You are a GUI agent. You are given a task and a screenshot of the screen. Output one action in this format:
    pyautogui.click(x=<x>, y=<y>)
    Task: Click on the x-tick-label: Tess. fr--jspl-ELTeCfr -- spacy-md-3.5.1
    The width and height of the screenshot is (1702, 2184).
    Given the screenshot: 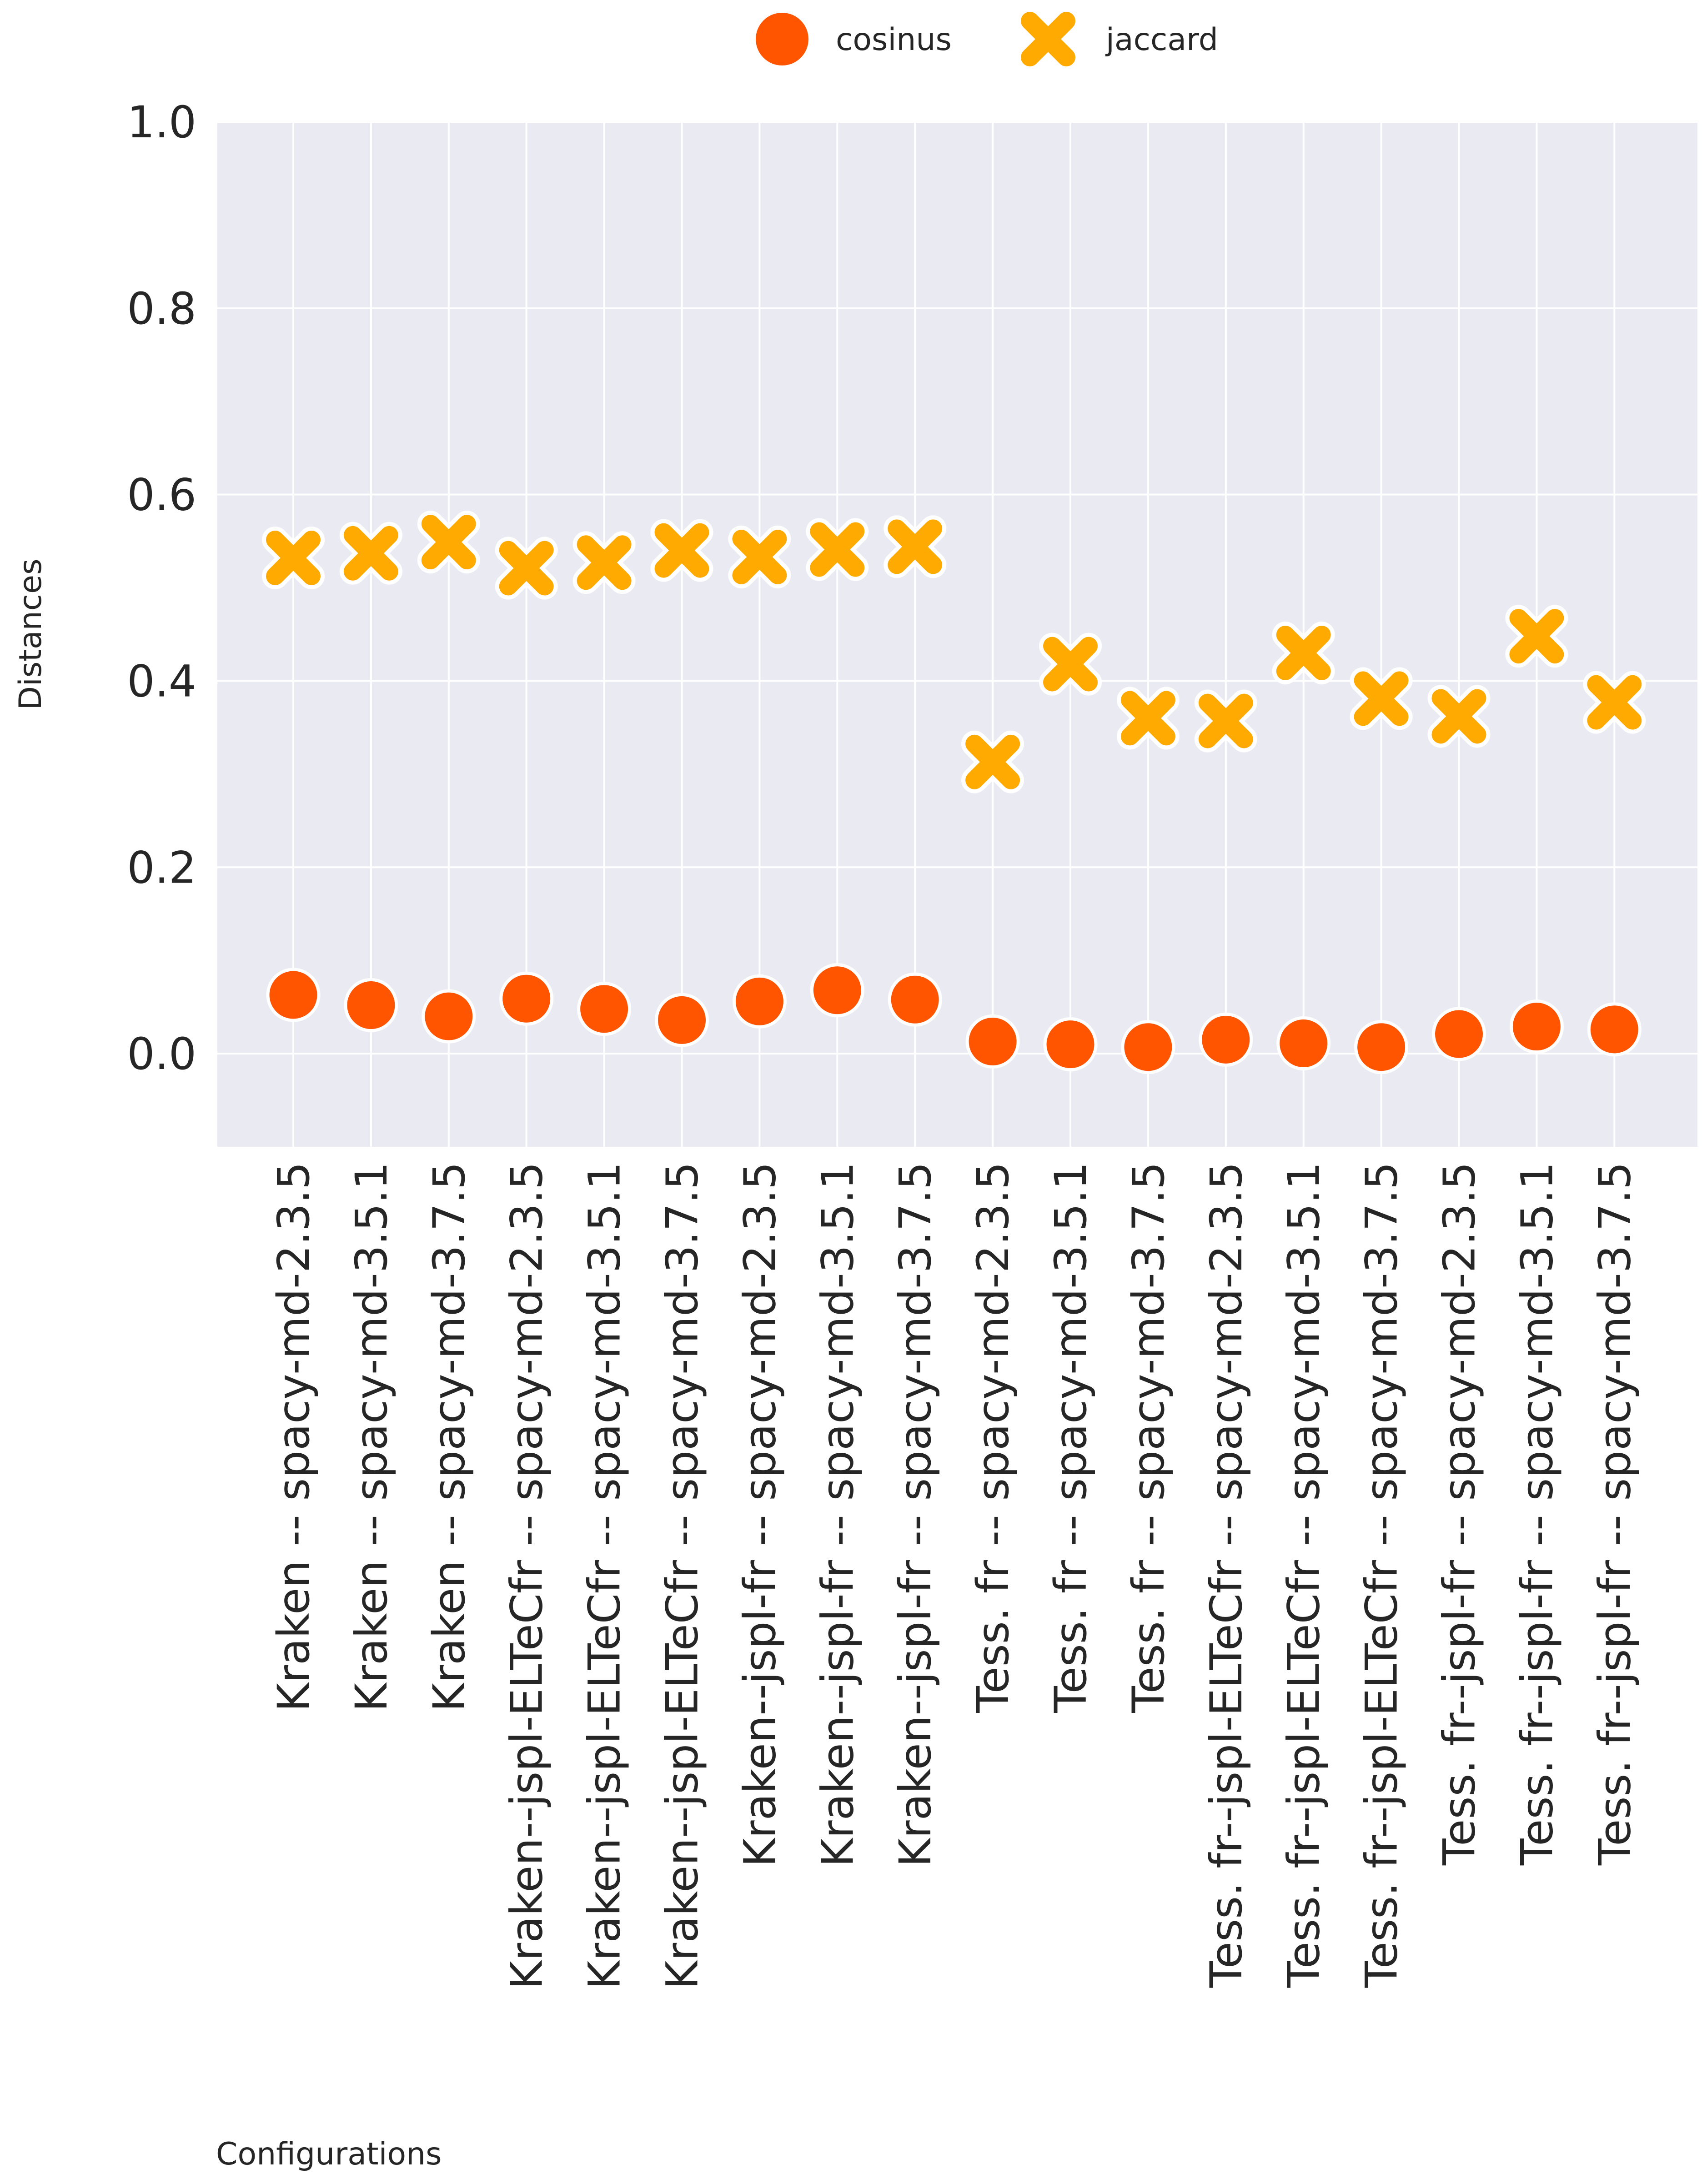 What is the action you would take?
    pyautogui.click(x=1305, y=1575)
    